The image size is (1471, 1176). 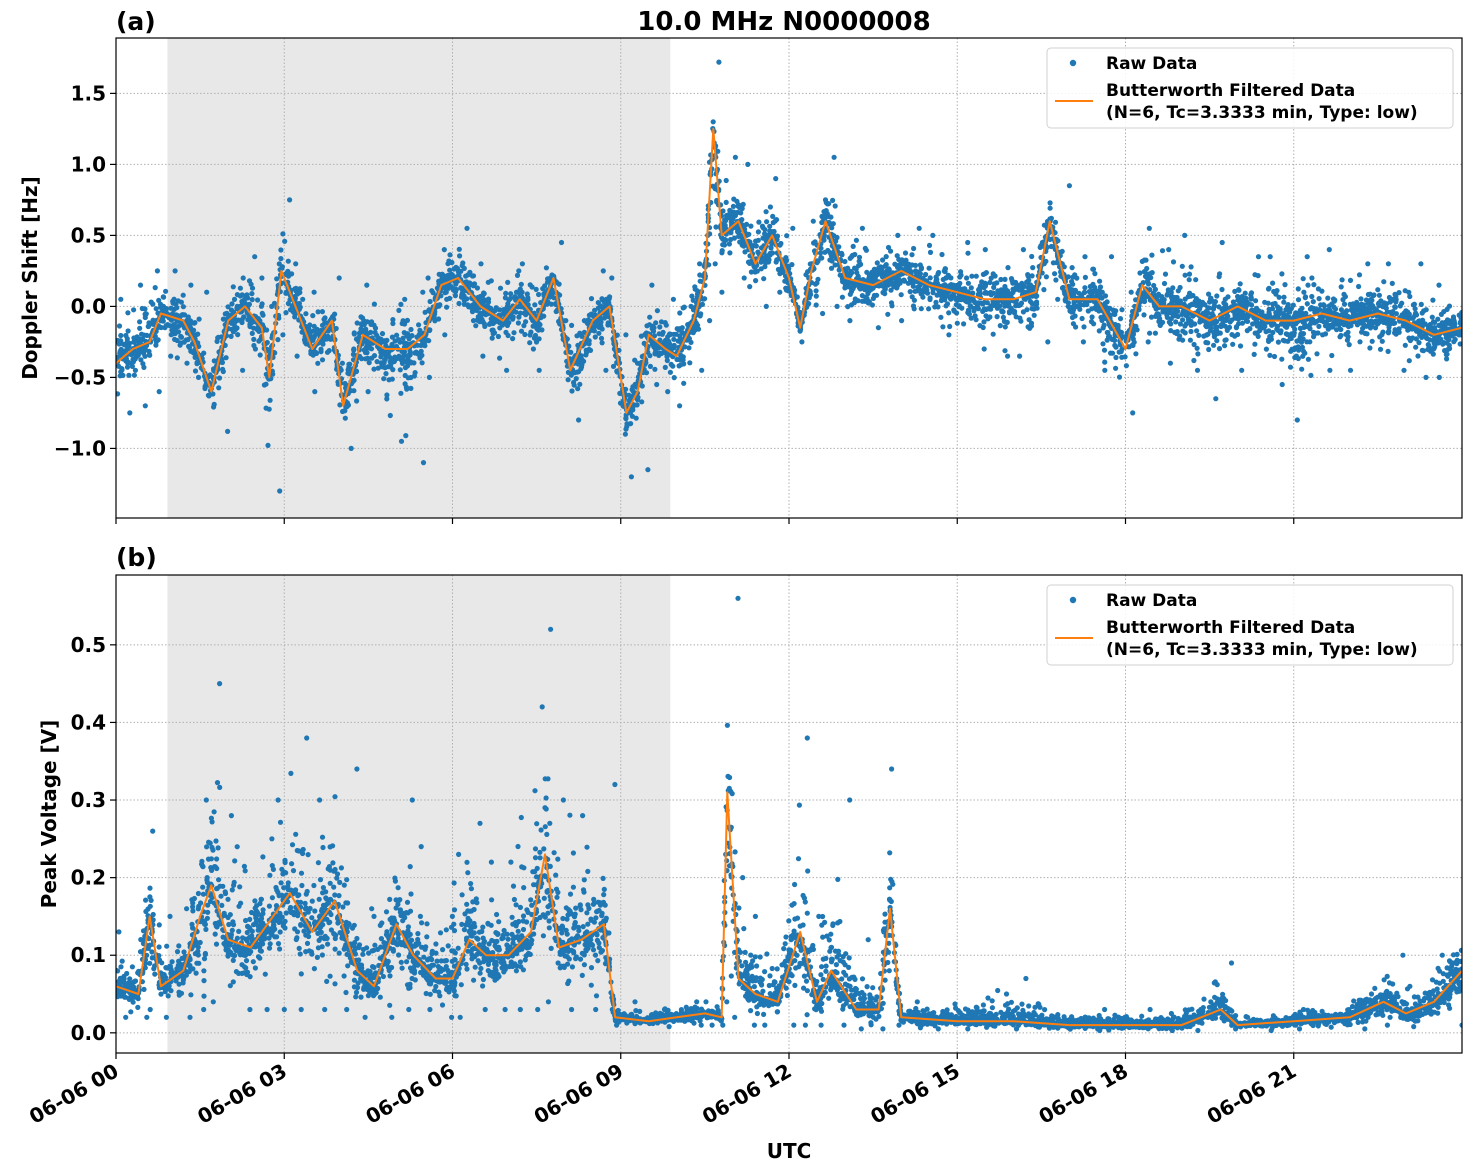 What do you see at coordinates (1262, 113) in the screenshot?
I see `legend-filtered-params: (N=6, Tc=3.3333 min, Type: low)` at bounding box center [1262, 113].